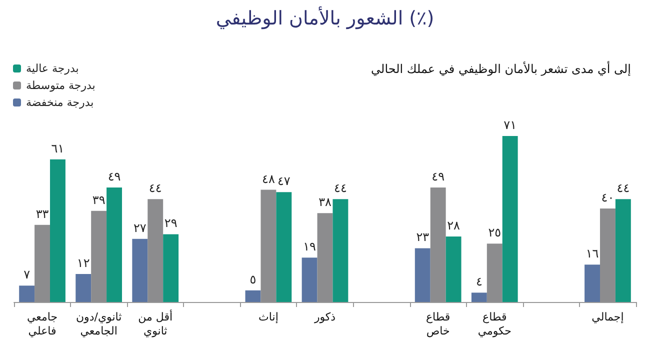 The width and height of the screenshot is (650, 350). I want to click on data-label: ٢٨, so click(454, 225).